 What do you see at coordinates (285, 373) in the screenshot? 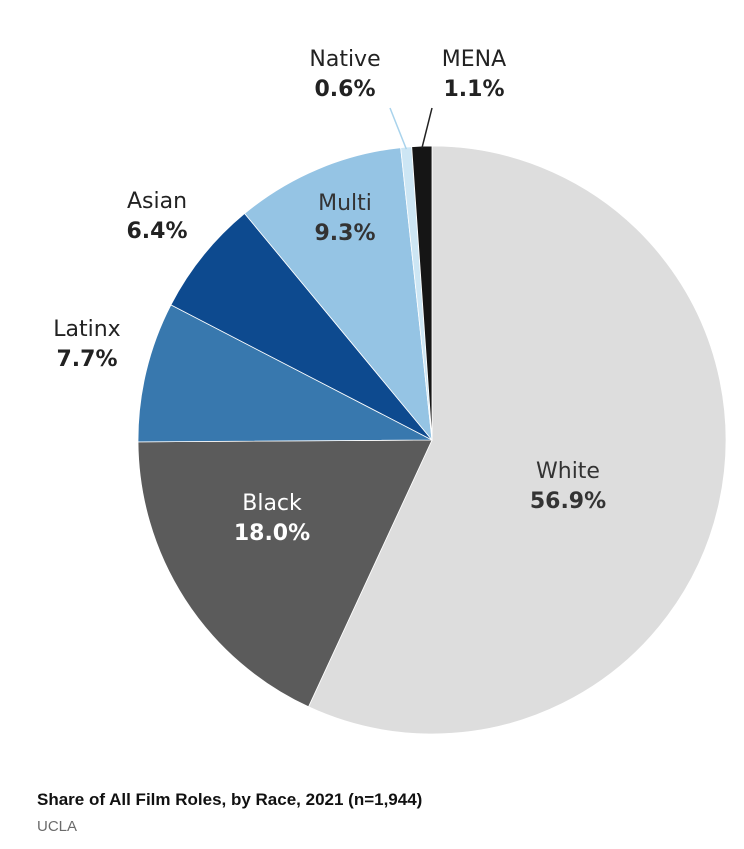
I see `pie-slice-latinx` at bounding box center [285, 373].